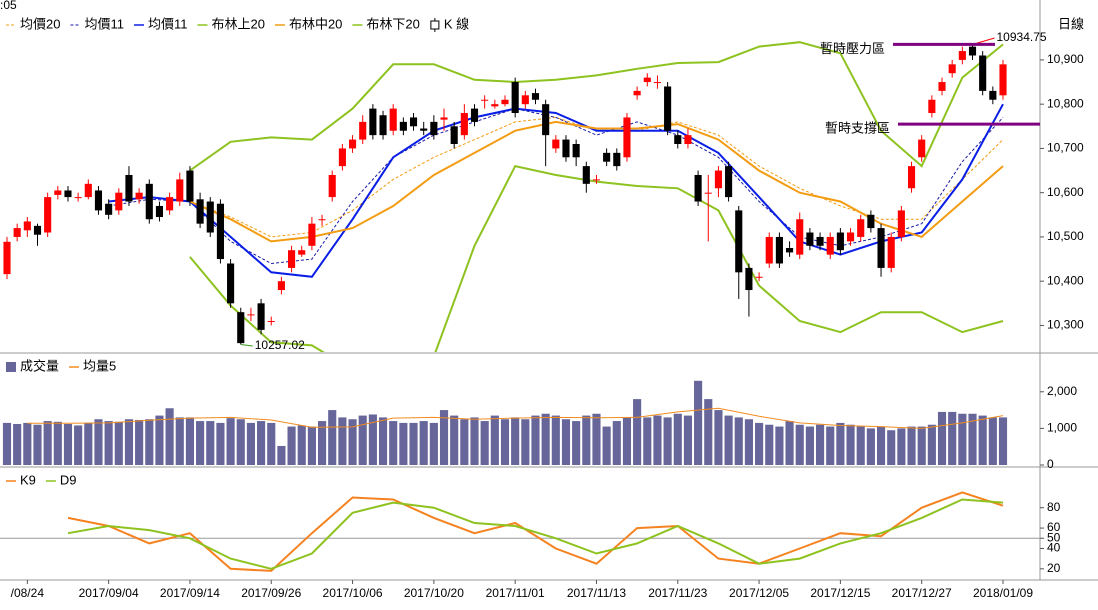 The height and width of the screenshot is (610, 1098). Describe the element at coordinates (190, 593) in the screenshot. I see `x-tick-label: 2017/09/14` at that location.